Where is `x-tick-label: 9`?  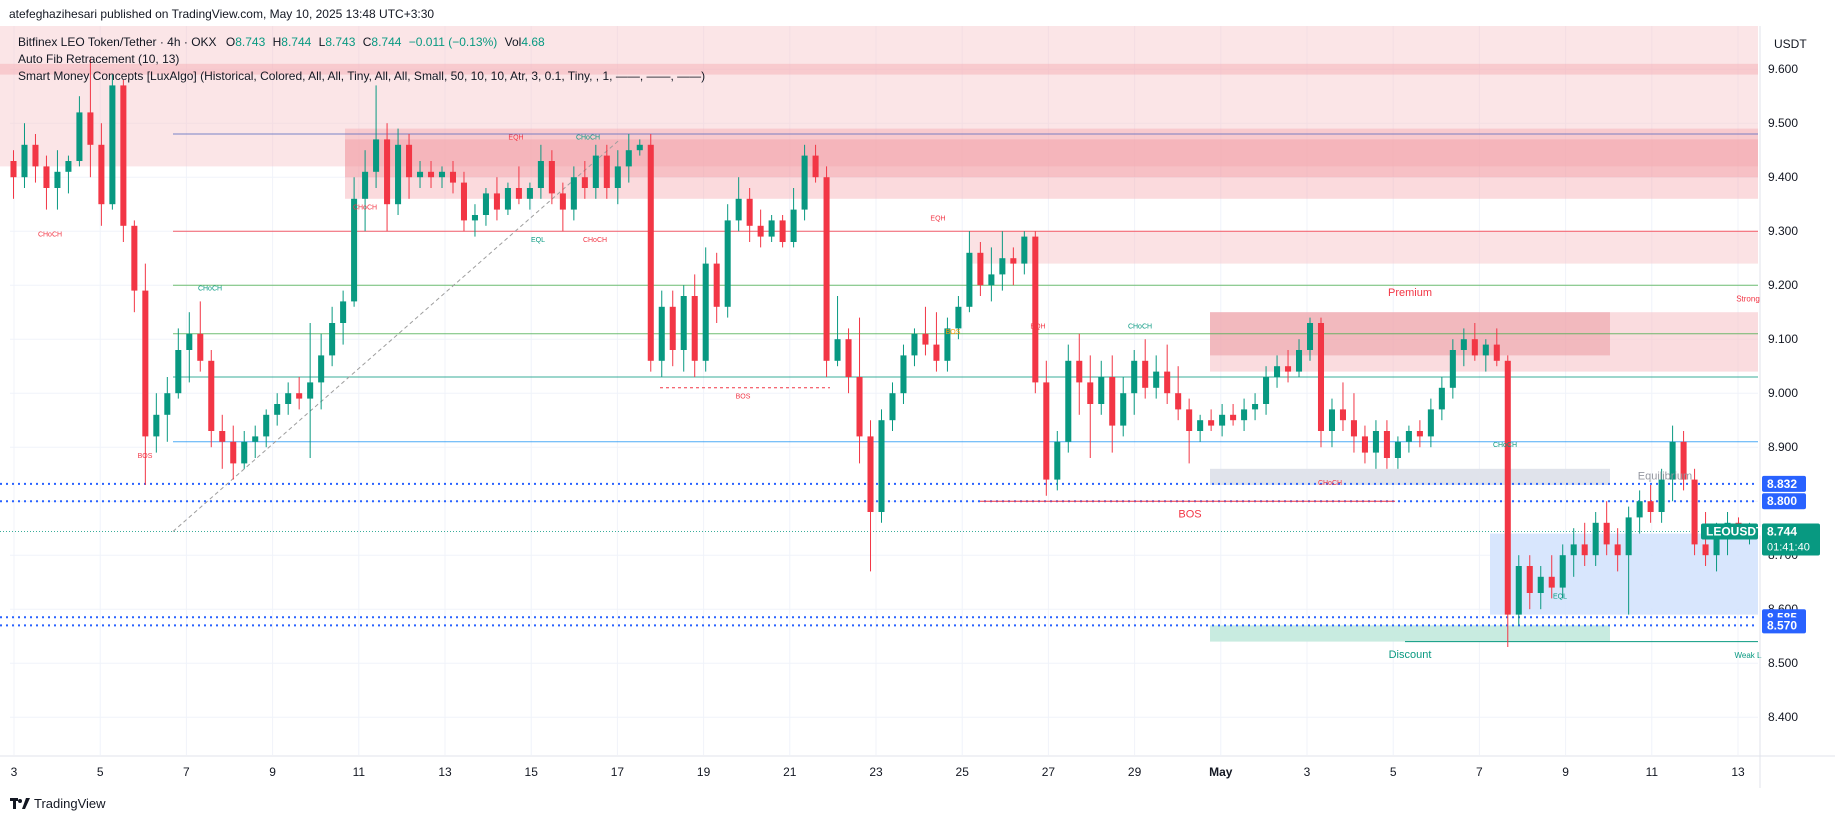 x-tick-label: 9 is located at coordinates (1565, 772).